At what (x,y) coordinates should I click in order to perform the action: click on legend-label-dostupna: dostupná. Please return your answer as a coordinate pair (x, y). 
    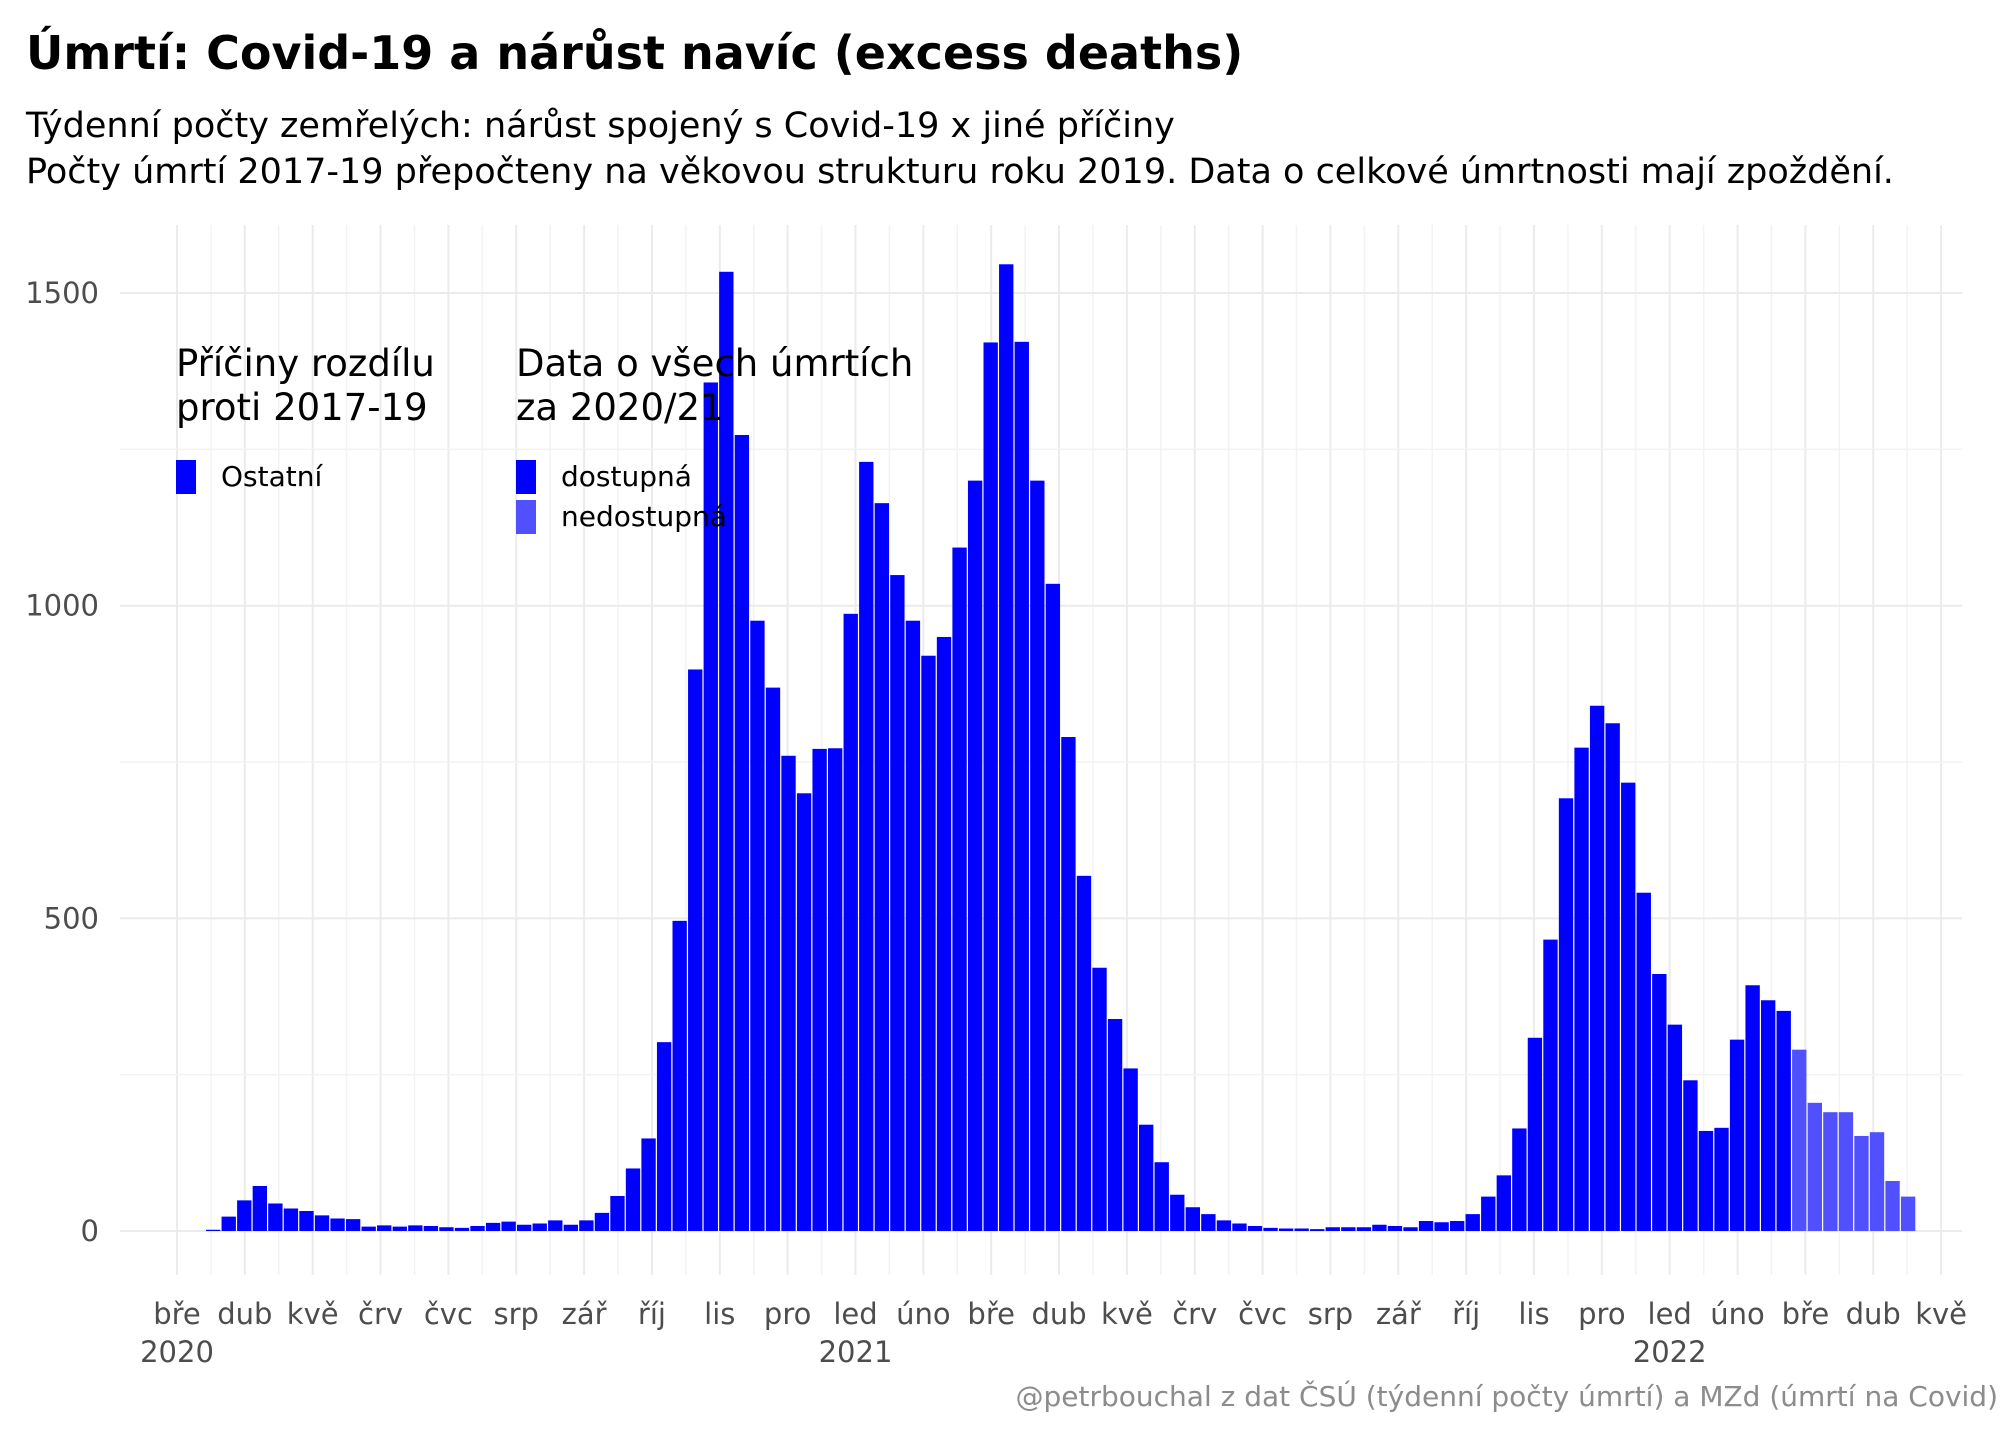
    Looking at the image, I should click on (626, 476).